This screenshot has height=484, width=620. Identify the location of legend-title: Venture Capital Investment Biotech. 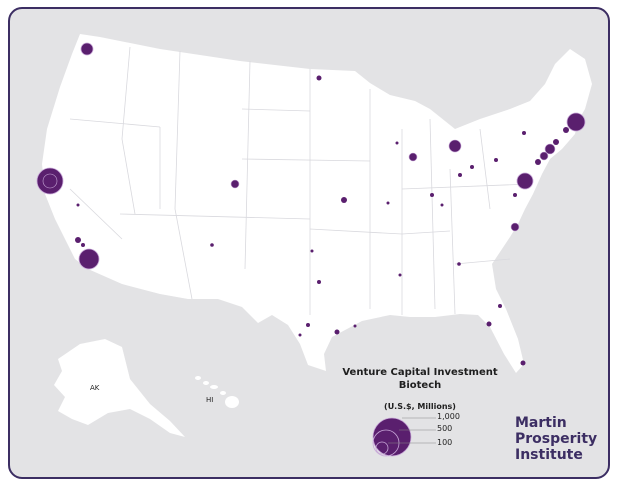
(420, 379).